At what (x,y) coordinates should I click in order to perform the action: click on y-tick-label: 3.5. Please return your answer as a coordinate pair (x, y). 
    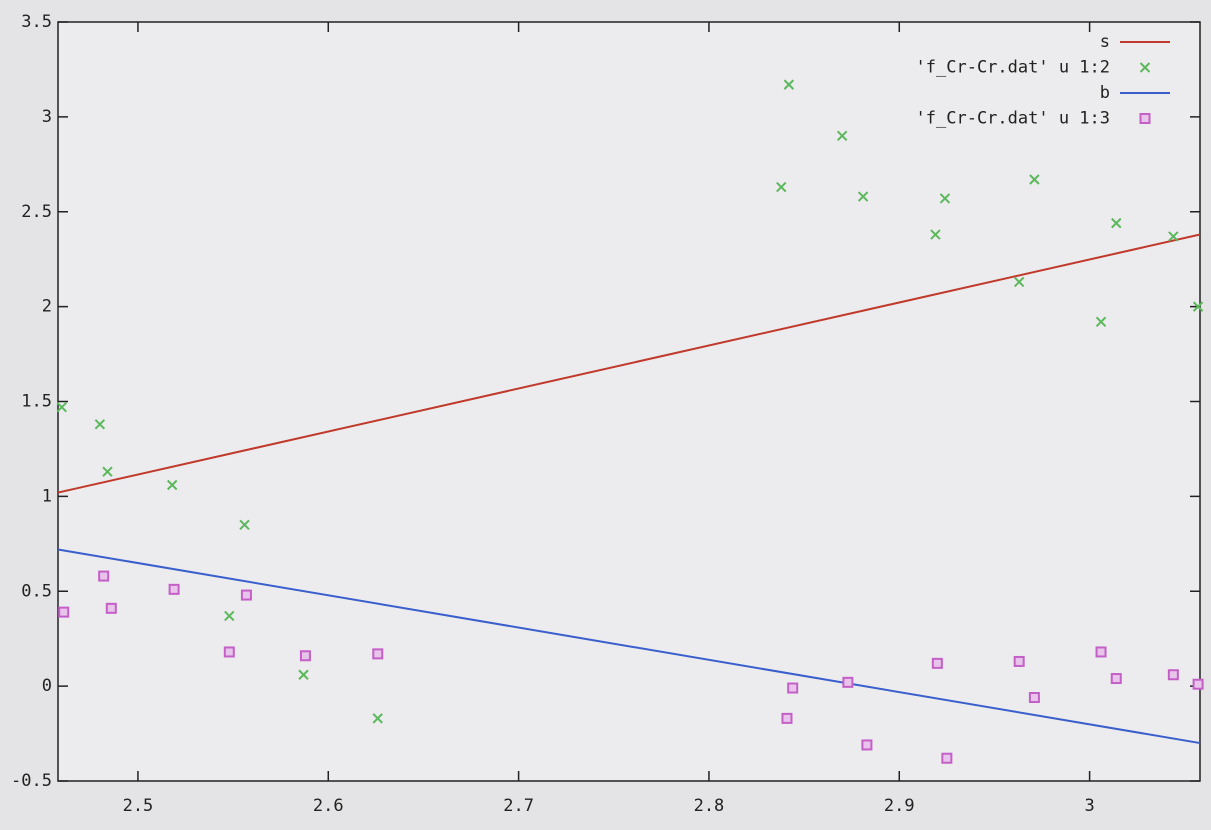
    Looking at the image, I should click on (36, 22).